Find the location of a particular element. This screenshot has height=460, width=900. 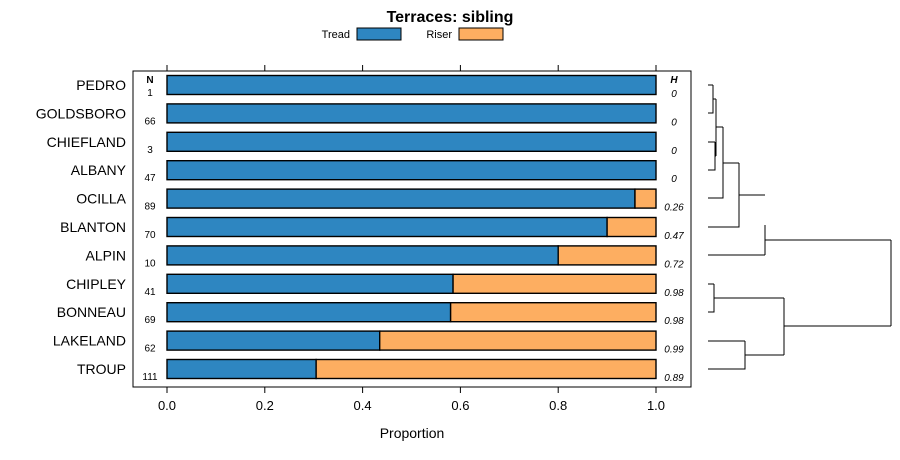

n-value: 1 is located at coordinates (150, 93).